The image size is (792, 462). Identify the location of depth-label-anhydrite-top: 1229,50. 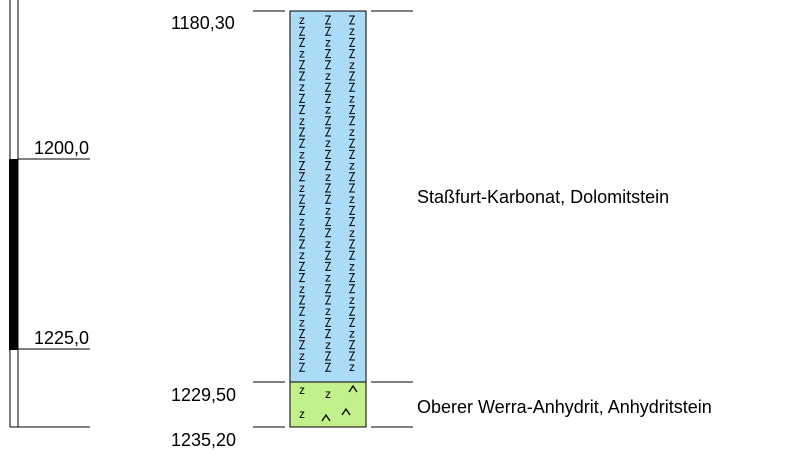
(203, 395).